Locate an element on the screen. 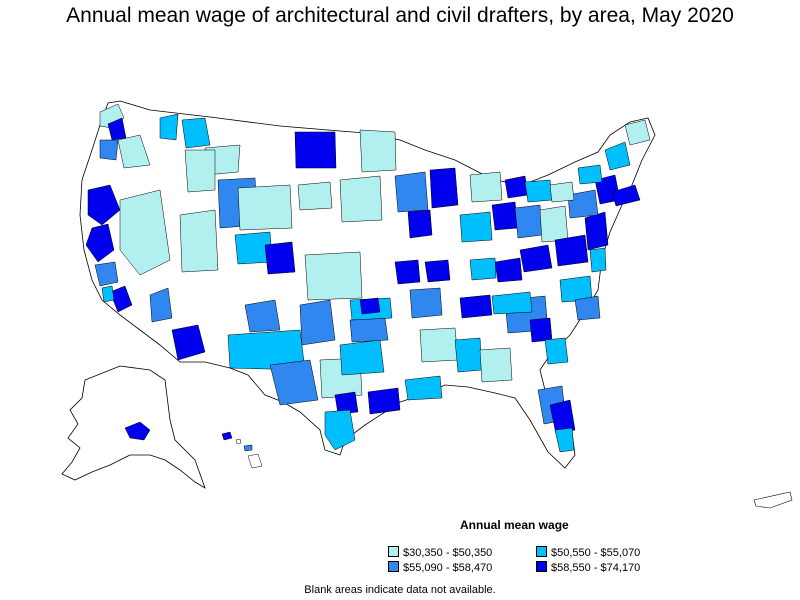 This screenshot has width=800, height=600. legend-label-3: $55,090 - $58,470 is located at coordinates (448, 568).